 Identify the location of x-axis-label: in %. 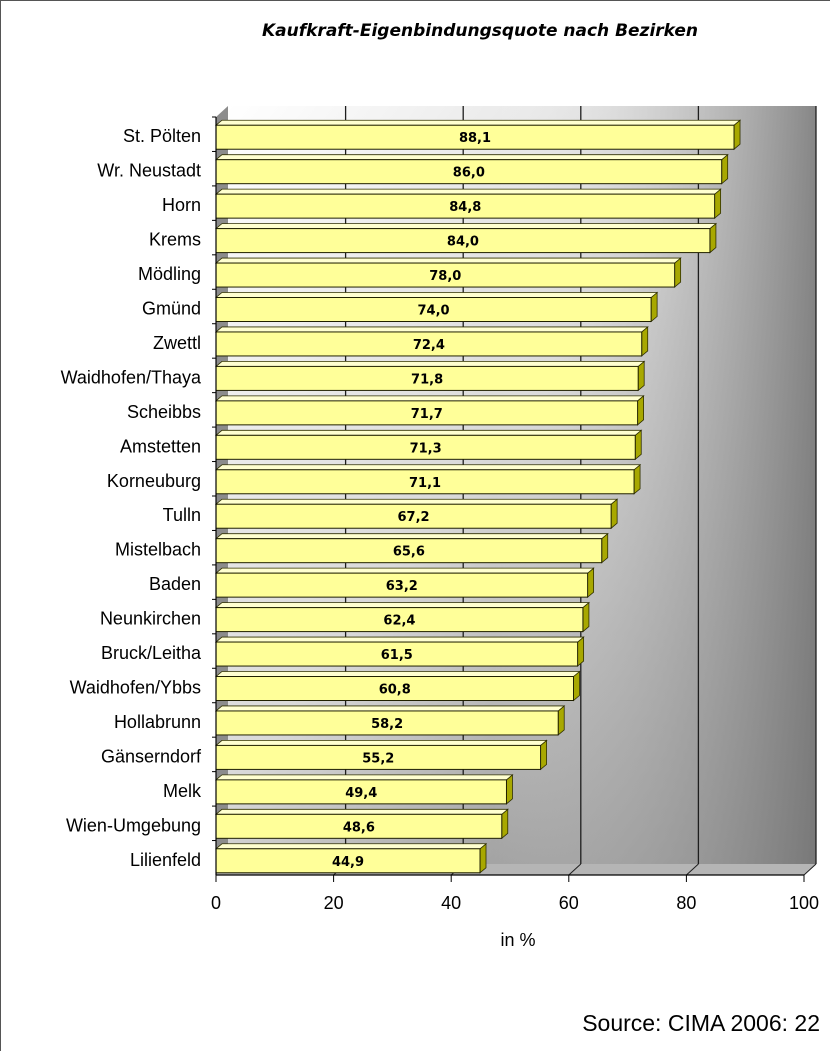
(517, 940).